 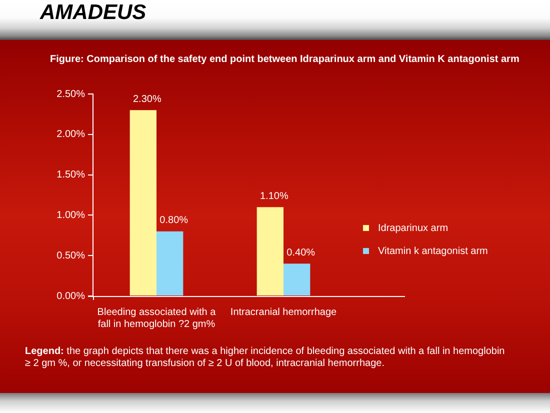 What do you see at coordinates (274, 196) in the screenshot?
I see `data-label: 1.10%` at bounding box center [274, 196].